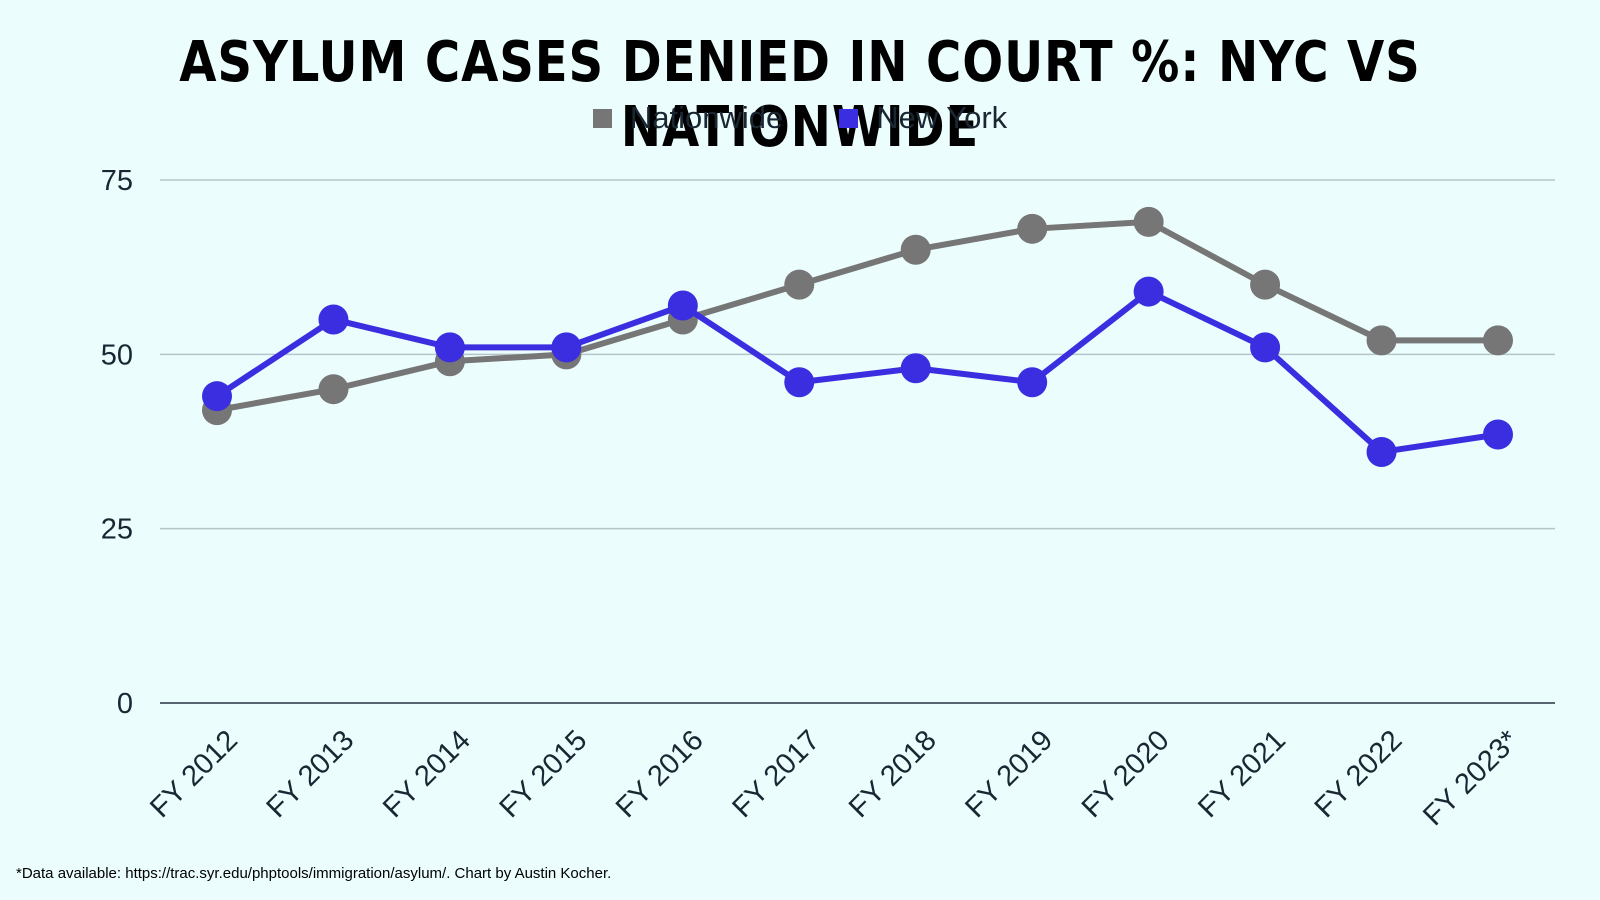  I want to click on x-tick-label: FY 2017, so click(776, 774).